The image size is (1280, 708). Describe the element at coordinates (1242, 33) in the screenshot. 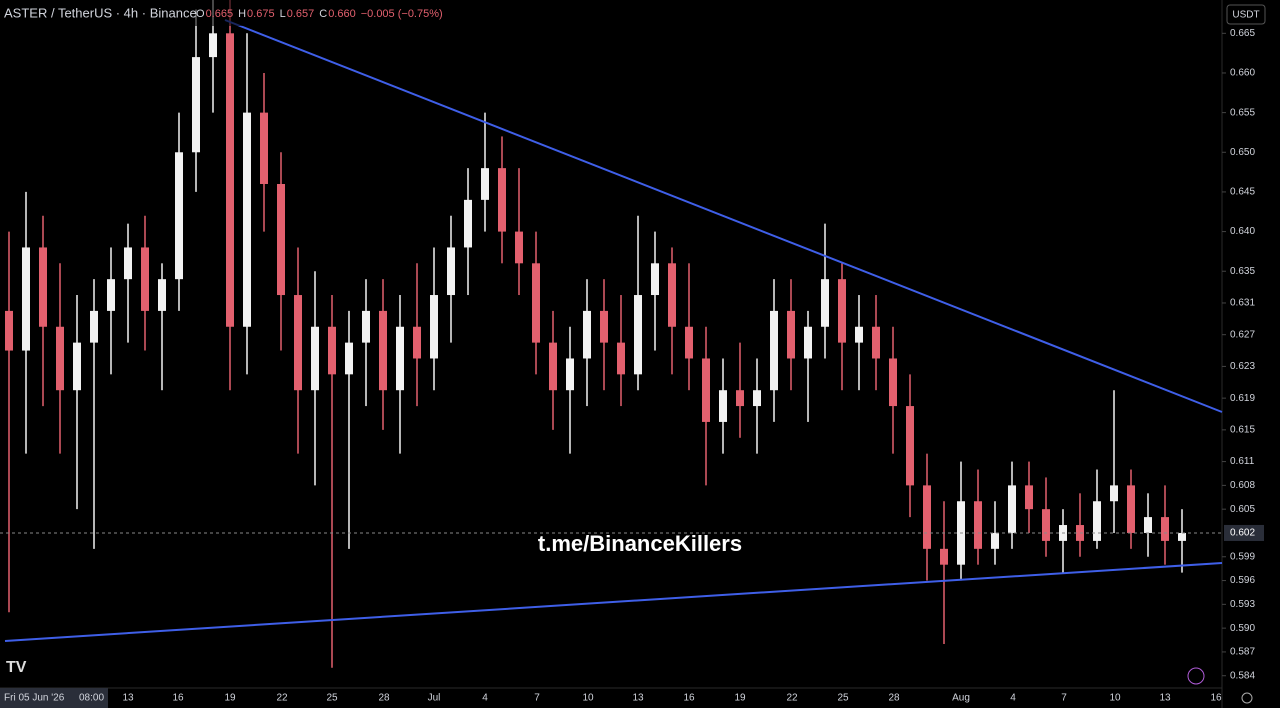

I see `y-tick-label: 0.665` at that location.